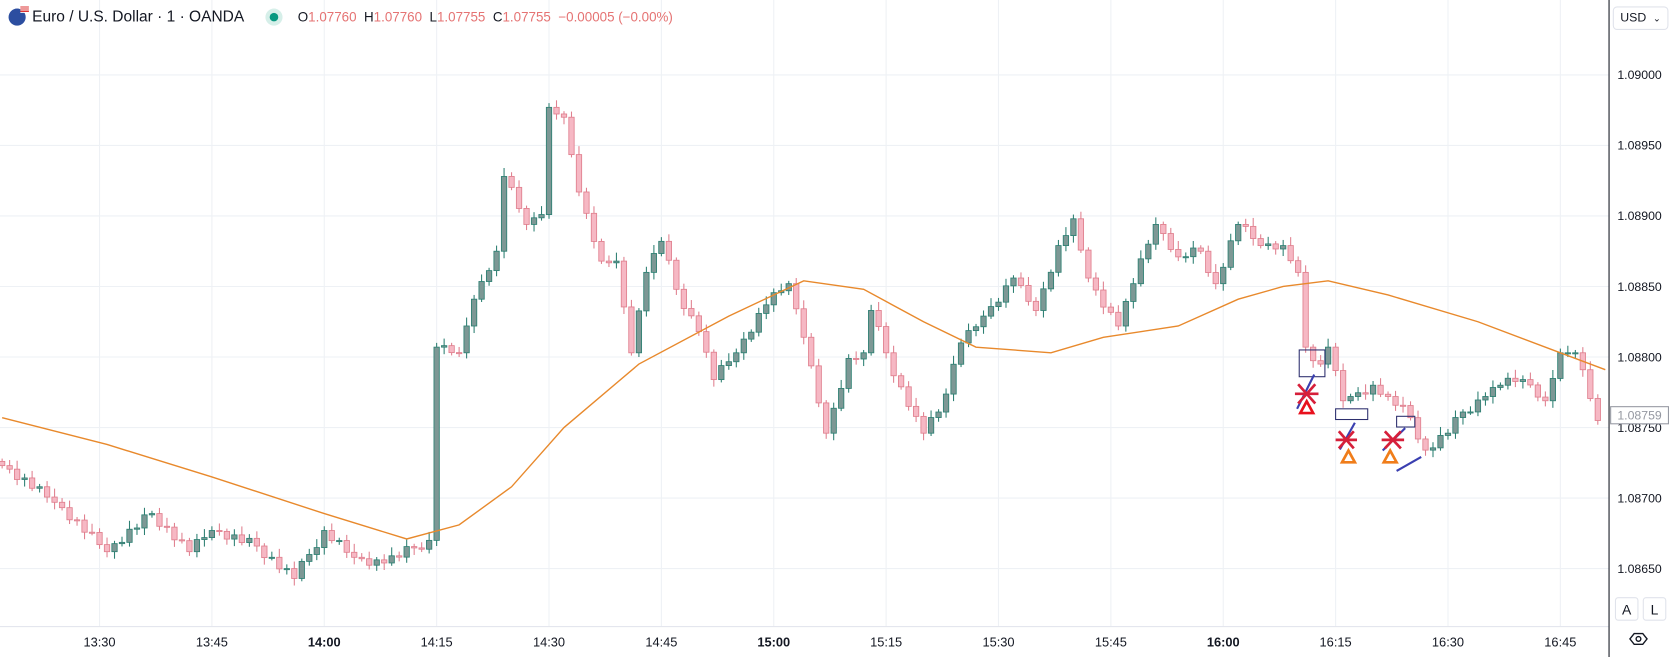 This screenshot has height=657, width=1678. What do you see at coordinates (324, 641) in the screenshot?
I see `time-tick-label: 14:00` at bounding box center [324, 641].